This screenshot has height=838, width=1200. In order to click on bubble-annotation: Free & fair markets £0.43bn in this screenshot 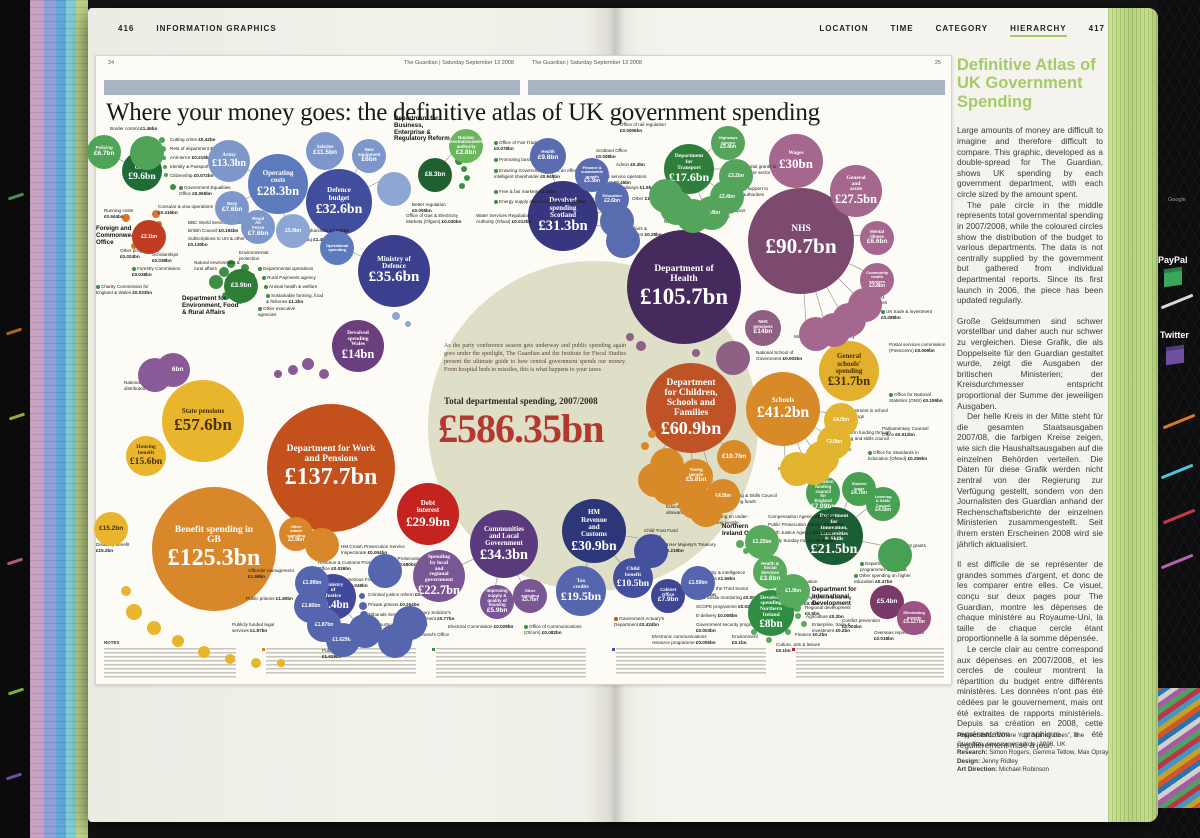, I will do `click(539, 192)`.